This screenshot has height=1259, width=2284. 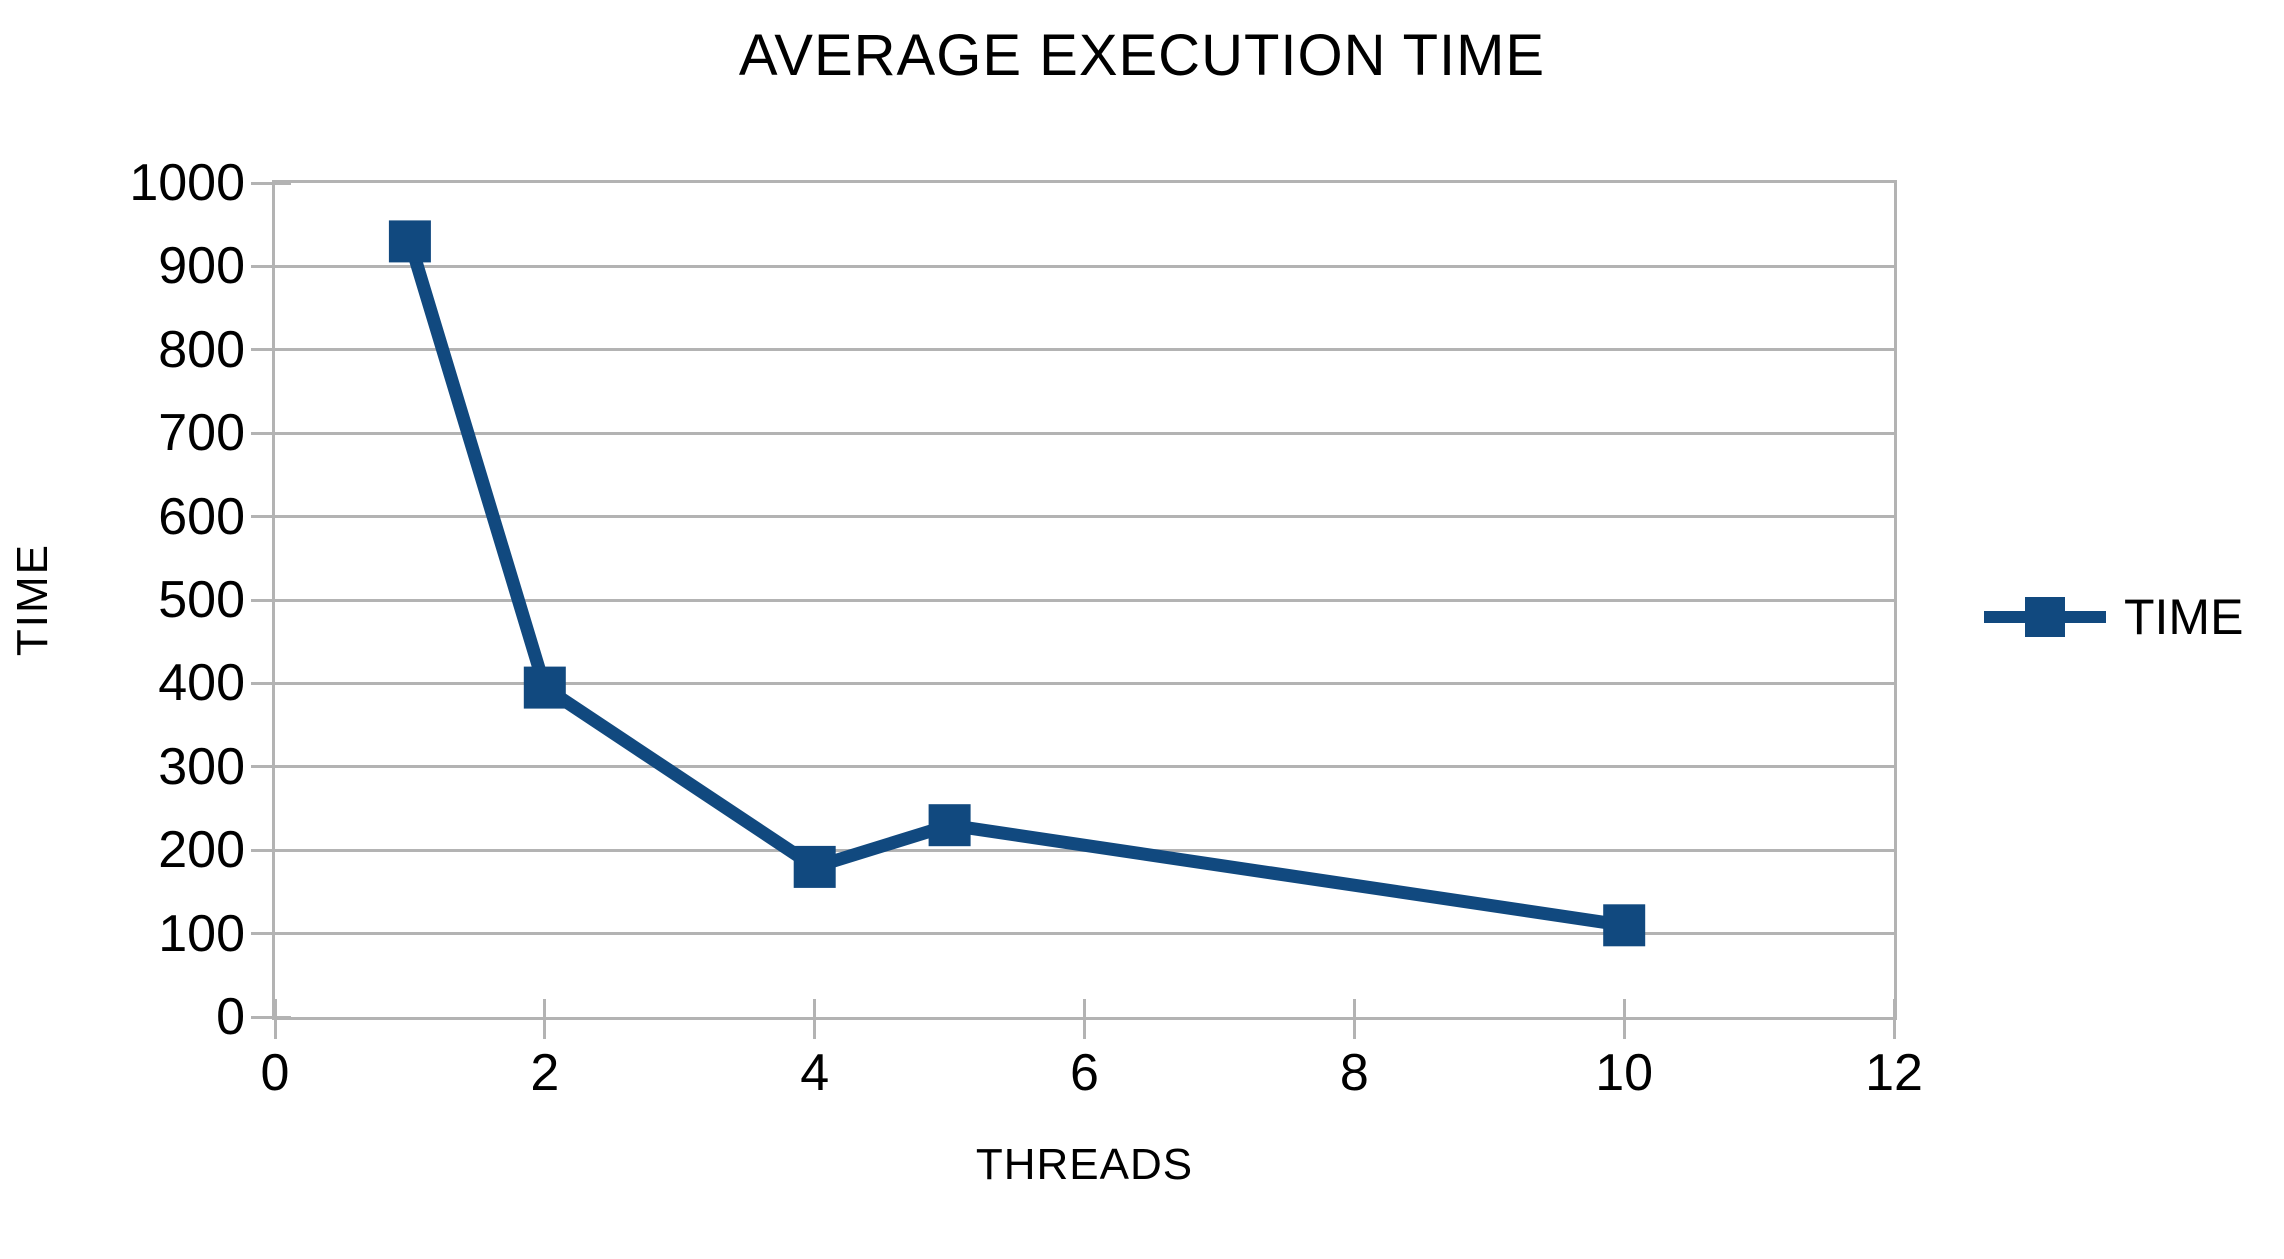 What do you see at coordinates (187, 183) in the screenshot?
I see `y-tick-label: 1000` at bounding box center [187, 183].